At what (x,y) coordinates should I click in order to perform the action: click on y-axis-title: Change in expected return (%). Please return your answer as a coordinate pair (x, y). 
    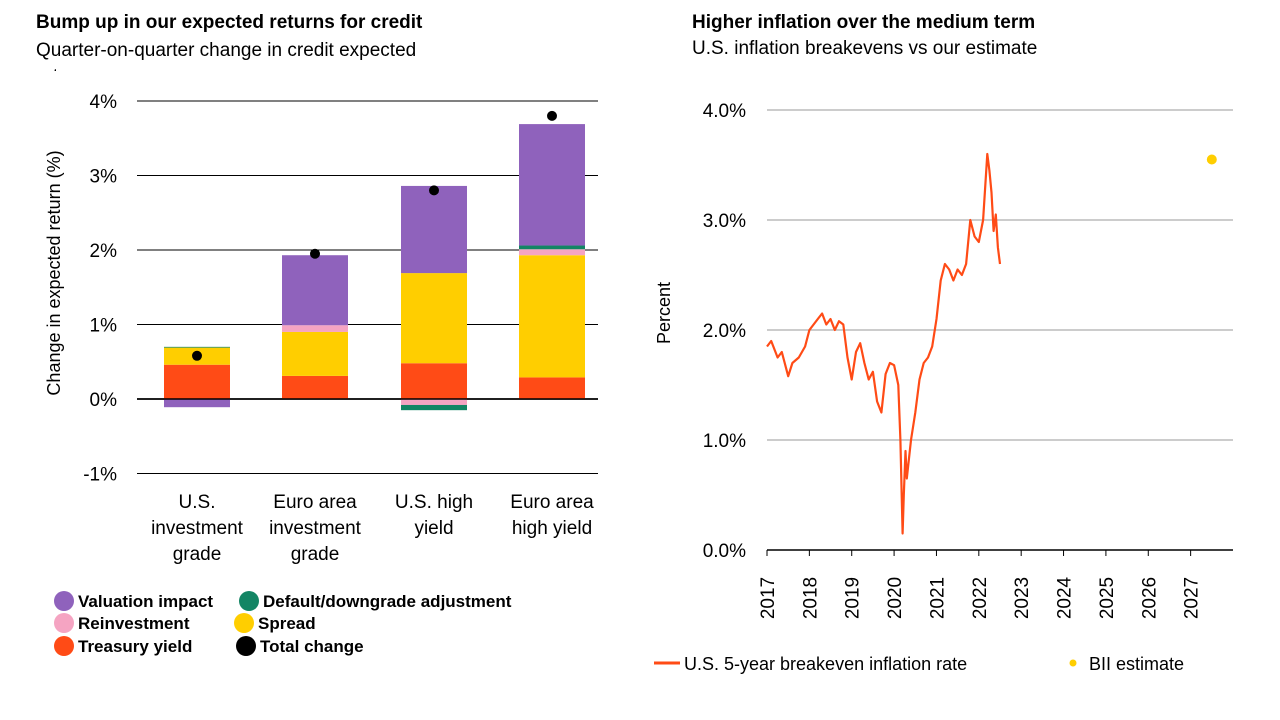
    Looking at the image, I should click on (54, 272).